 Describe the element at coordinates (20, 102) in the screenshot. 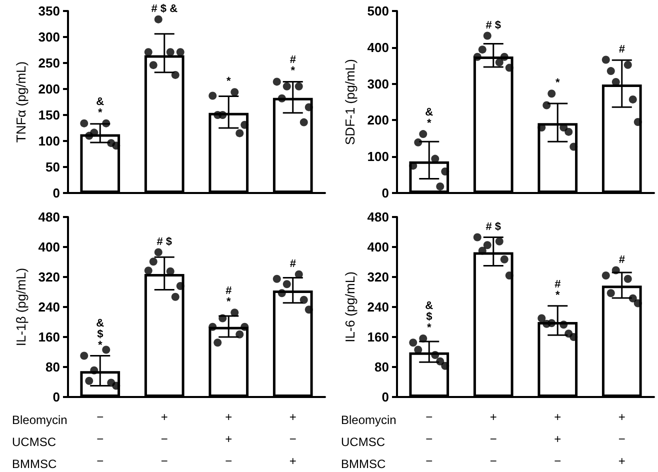

I see `y-axis-title: TNFα (pg/mL)` at that location.